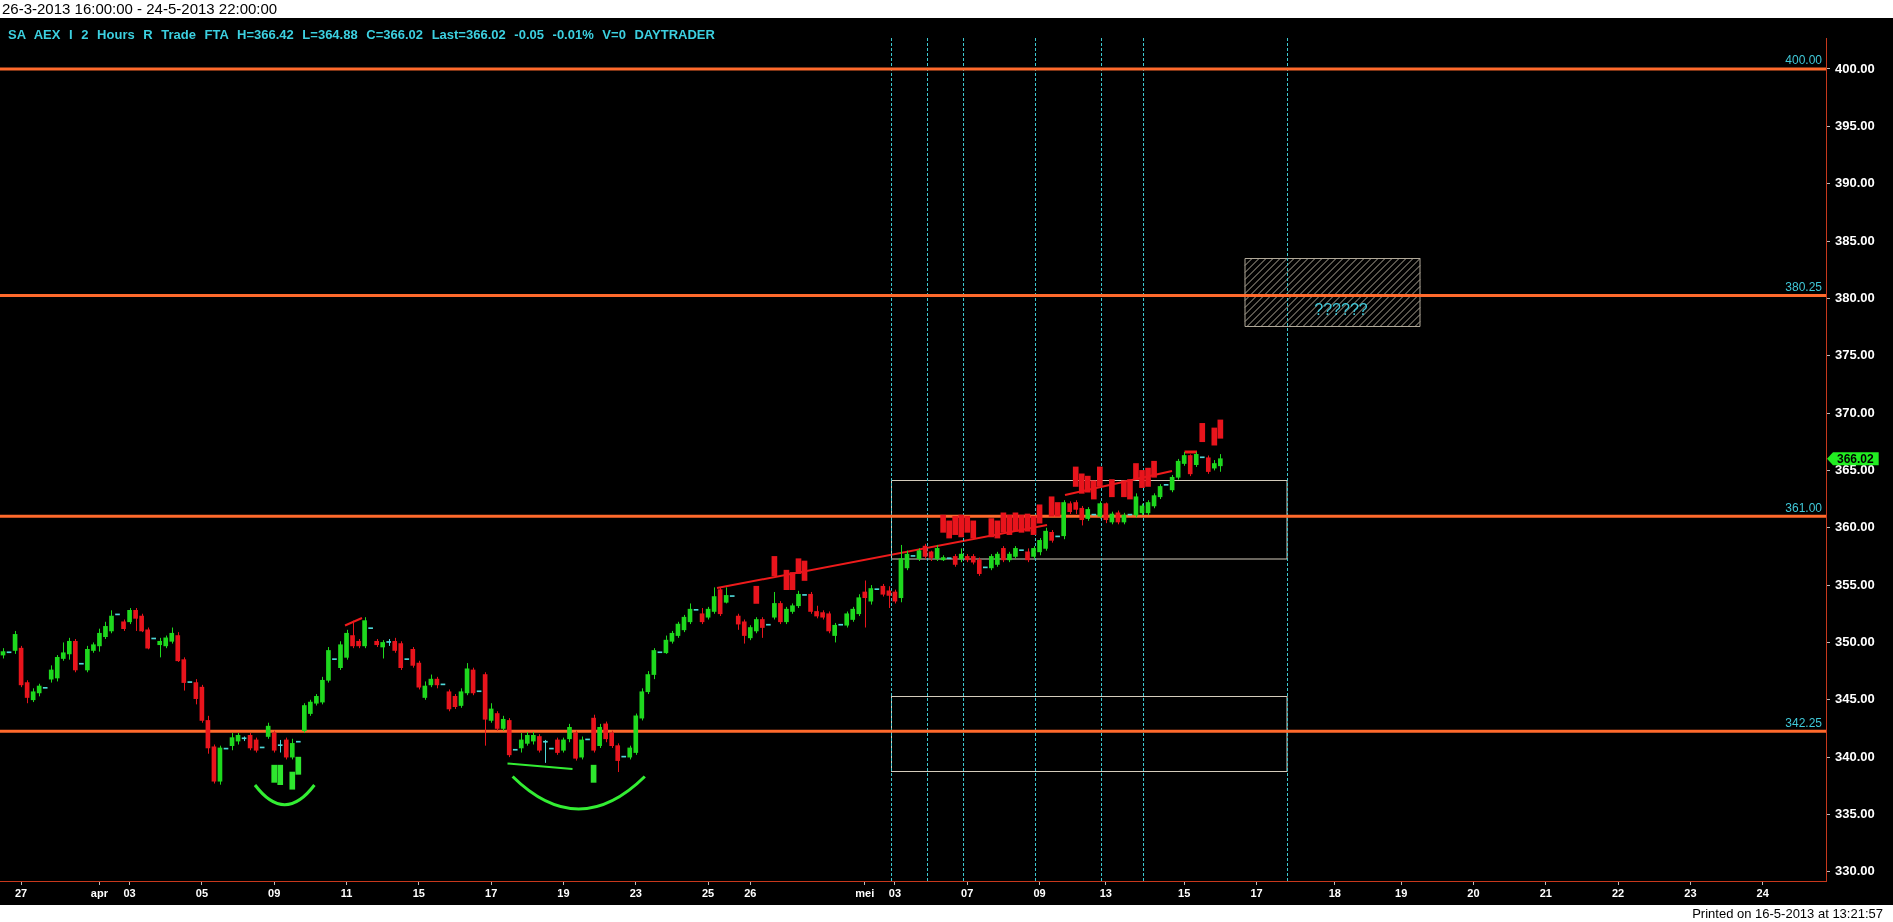 The image size is (1893, 922). What do you see at coordinates (865, 892) in the screenshot?
I see `x-tick-label: mei` at bounding box center [865, 892].